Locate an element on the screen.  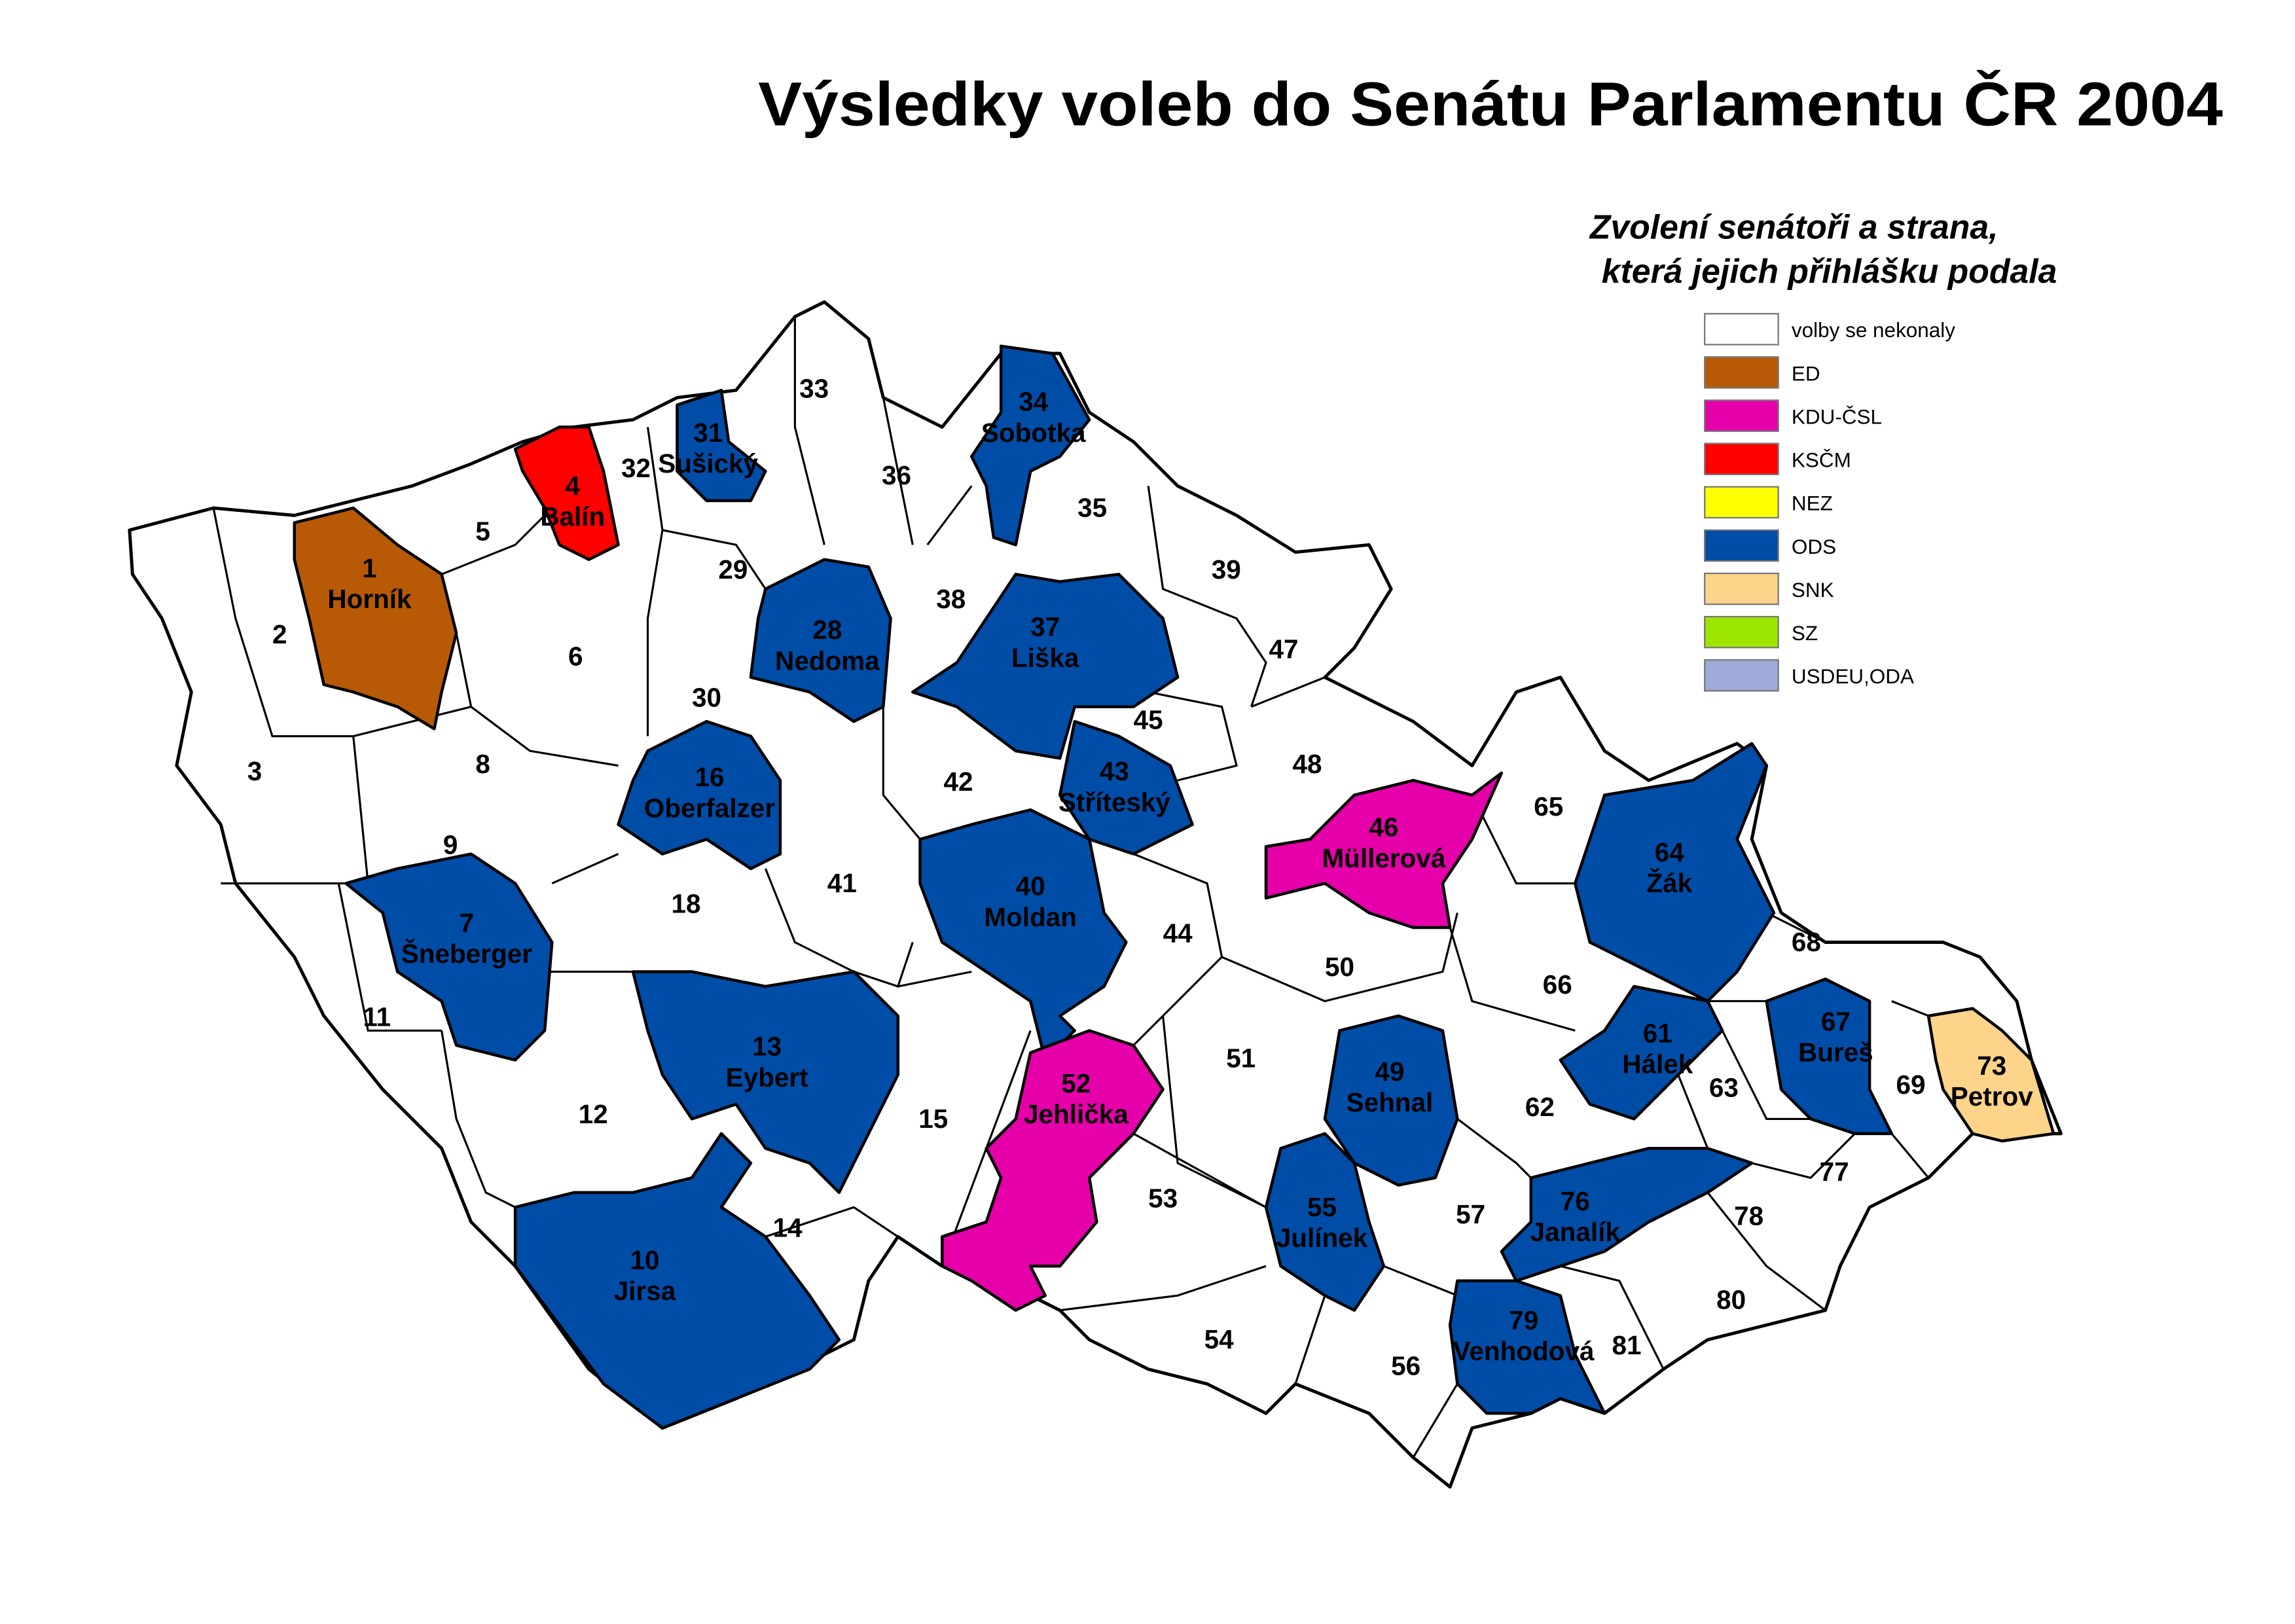
district-number-label: 50 is located at coordinates (1340, 967).